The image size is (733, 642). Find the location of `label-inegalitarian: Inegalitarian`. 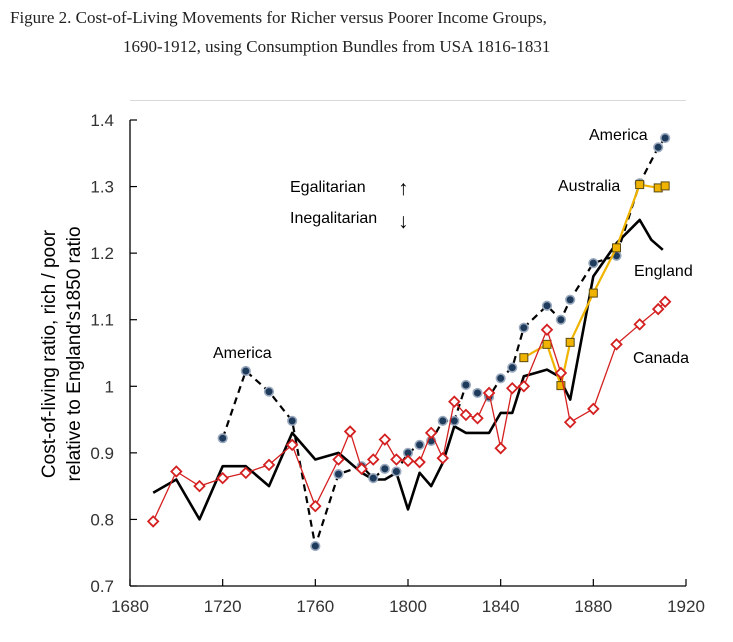

label-inegalitarian: Inegalitarian is located at coordinates (333, 218).